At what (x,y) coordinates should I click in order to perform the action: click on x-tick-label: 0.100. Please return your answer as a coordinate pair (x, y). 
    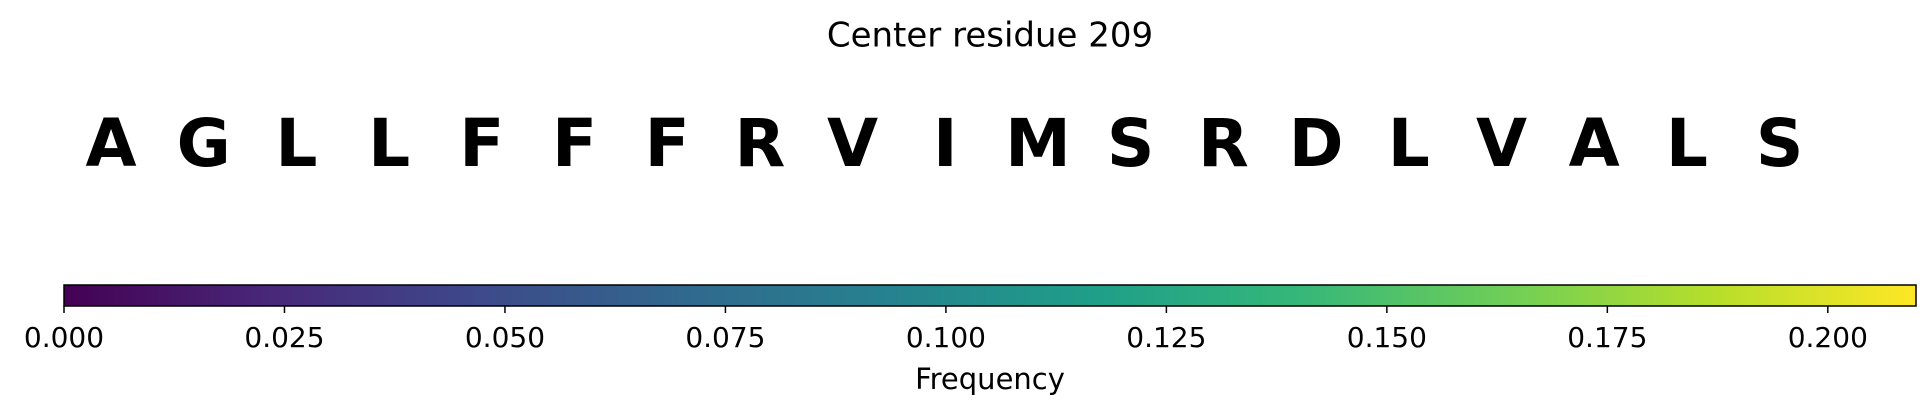
    Looking at the image, I should click on (946, 337).